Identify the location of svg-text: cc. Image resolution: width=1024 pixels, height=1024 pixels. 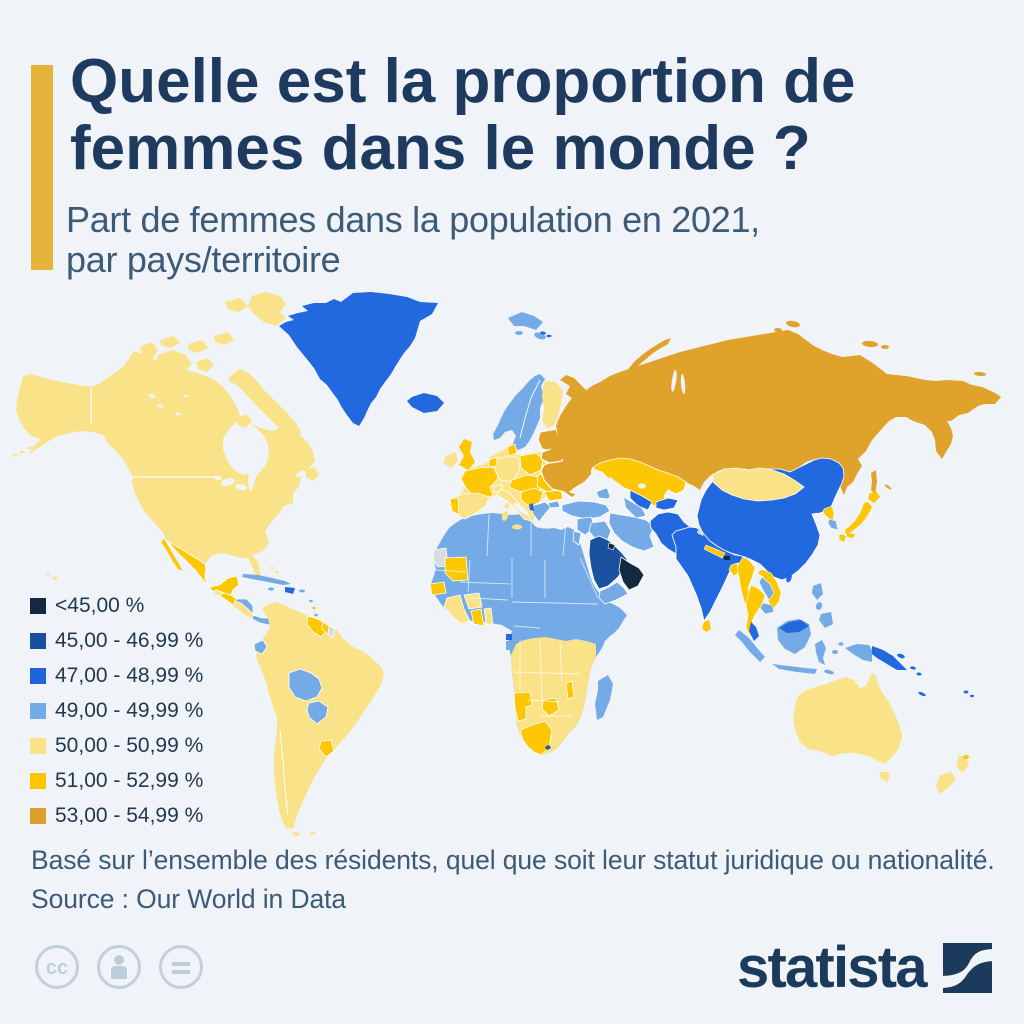
(57, 968).